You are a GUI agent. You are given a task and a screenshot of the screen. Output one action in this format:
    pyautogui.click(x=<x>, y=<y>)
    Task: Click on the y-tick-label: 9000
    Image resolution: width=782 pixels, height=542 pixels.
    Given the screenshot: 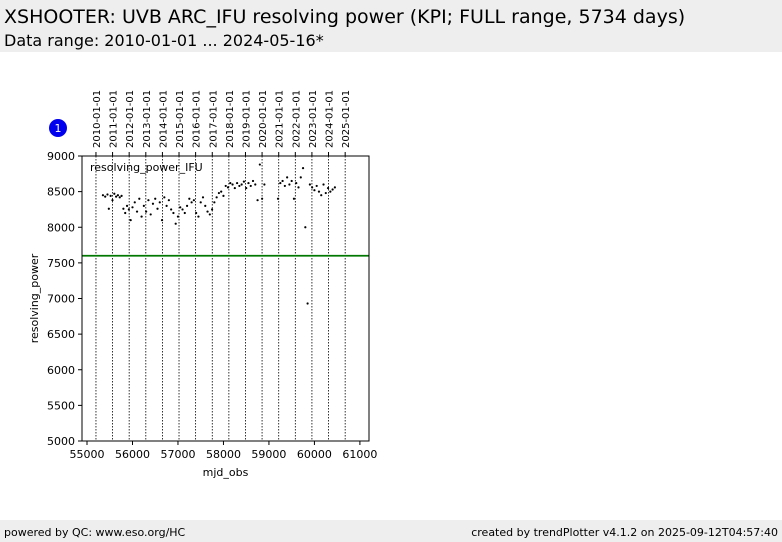 What is the action you would take?
    pyautogui.click(x=61, y=156)
    